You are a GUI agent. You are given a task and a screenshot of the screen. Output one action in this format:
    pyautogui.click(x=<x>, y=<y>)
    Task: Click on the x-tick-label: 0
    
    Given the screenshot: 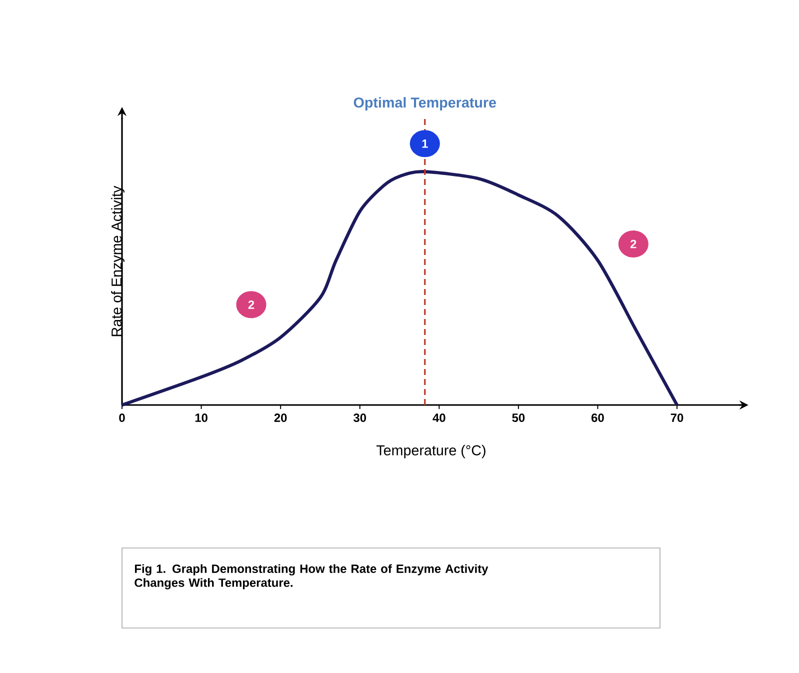 What is the action you would take?
    pyautogui.click(x=122, y=418)
    